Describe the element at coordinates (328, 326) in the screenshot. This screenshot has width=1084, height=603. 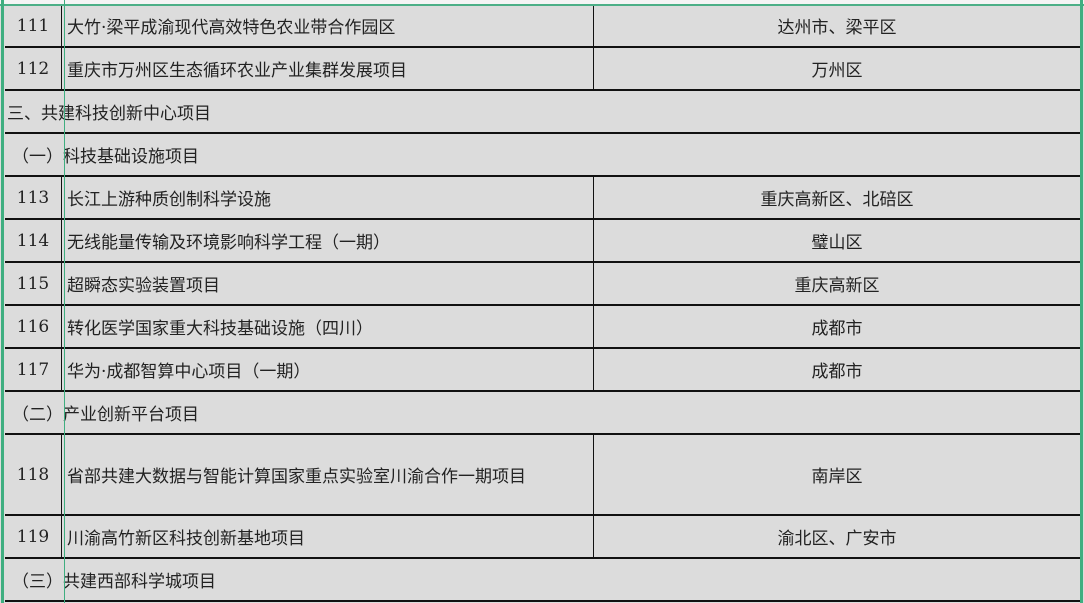
I see `project-name: 转化医学国家重大科技基础设施（四川）` at that location.